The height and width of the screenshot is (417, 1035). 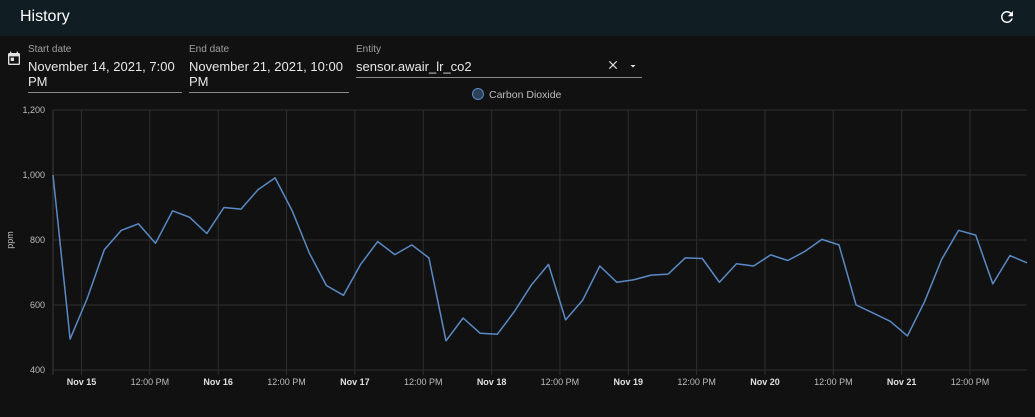 I want to click on y-tick-label: 400, so click(x=37, y=370).